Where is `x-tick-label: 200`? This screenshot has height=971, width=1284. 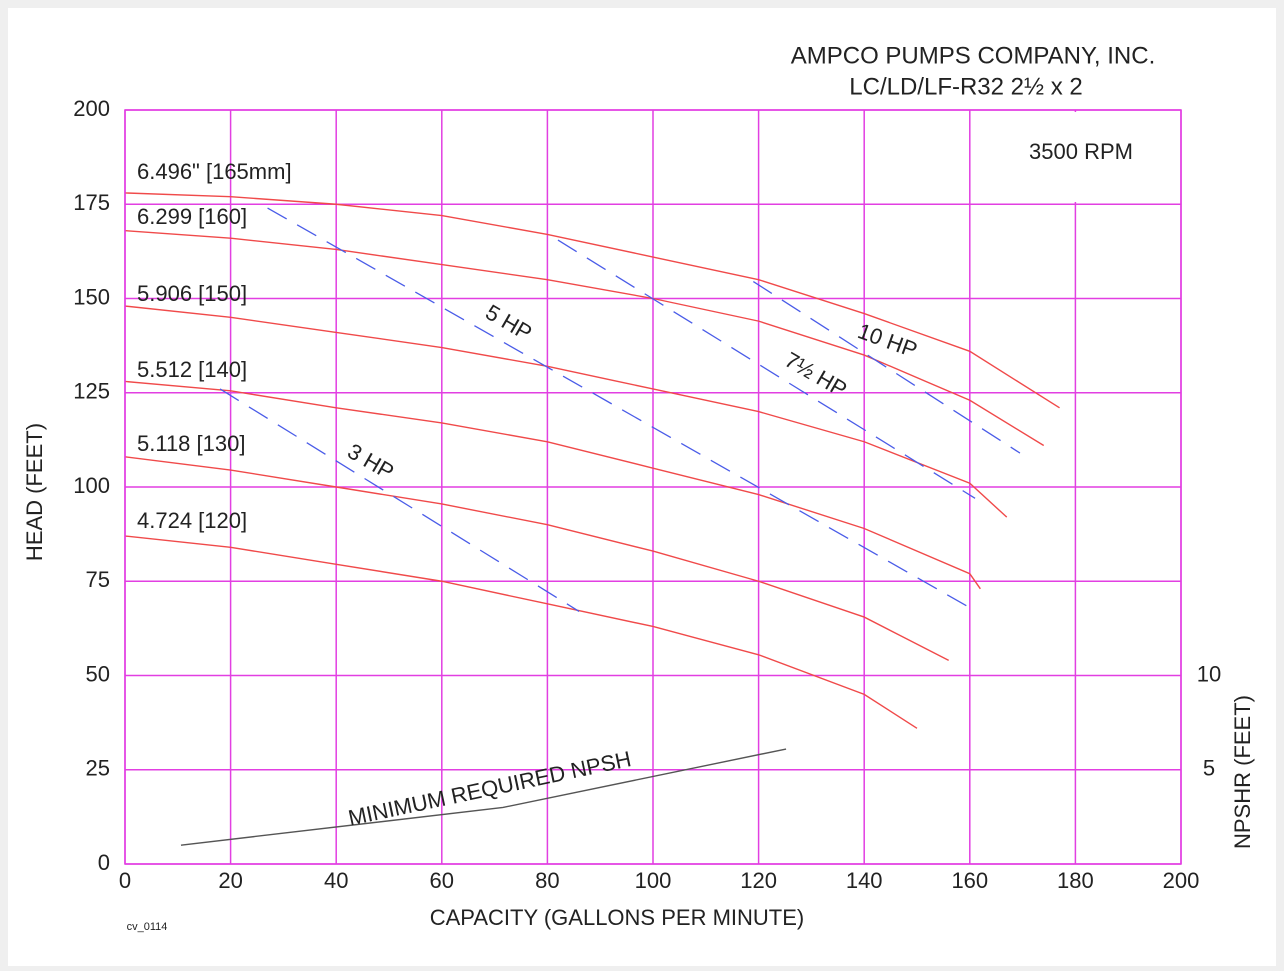 x-tick-label: 200 is located at coordinates (1181, 880).